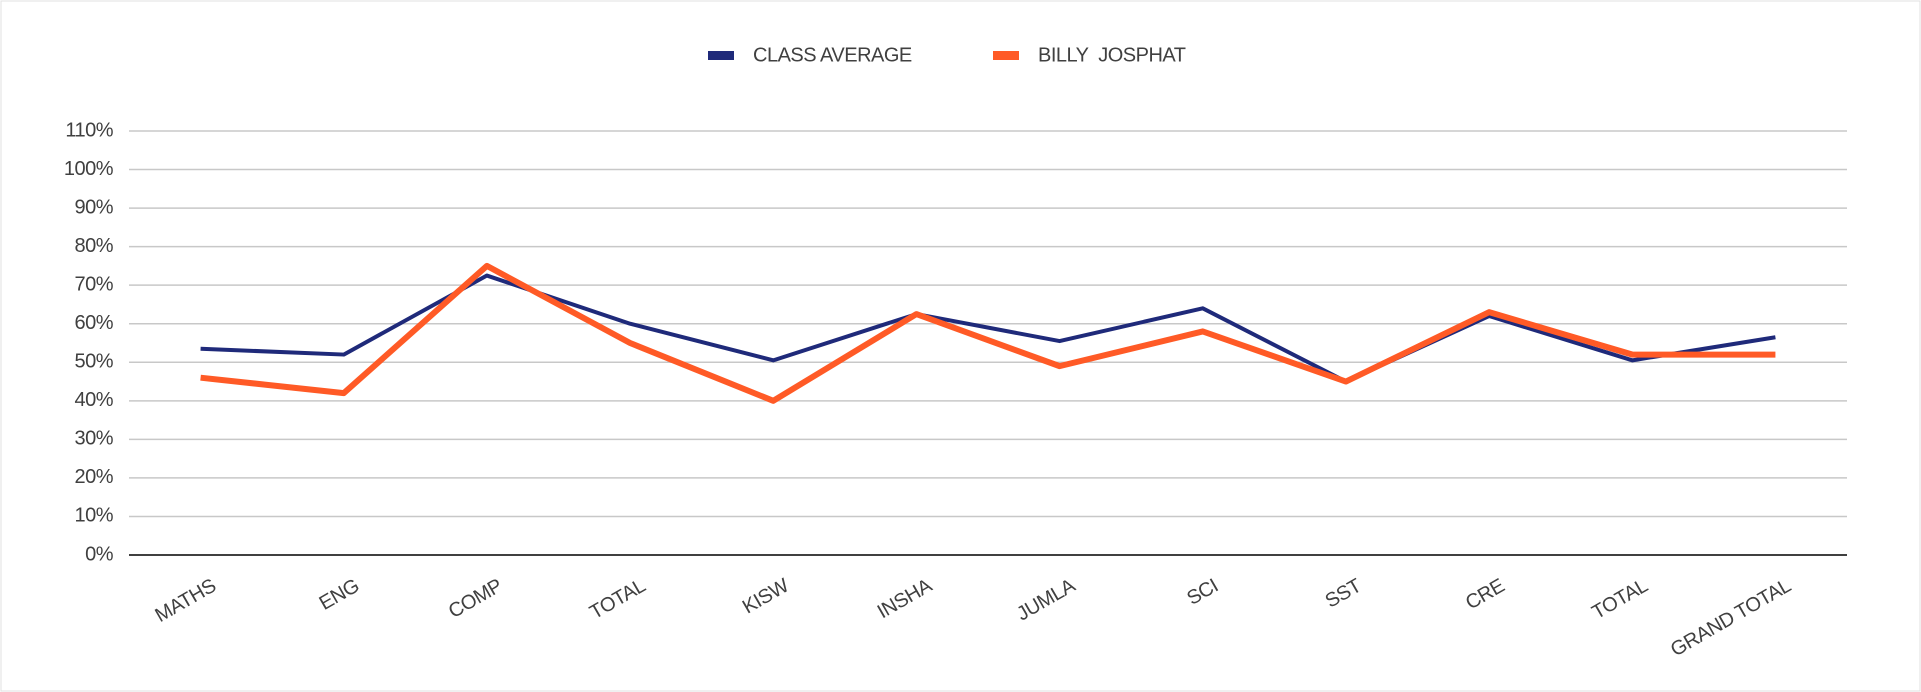 Image resolution: width=1921 pixels, height=692 pixels. Describe the element at coordinates (93, 284) in the screenshot. I see `y-tick-label: 70%` at that location.